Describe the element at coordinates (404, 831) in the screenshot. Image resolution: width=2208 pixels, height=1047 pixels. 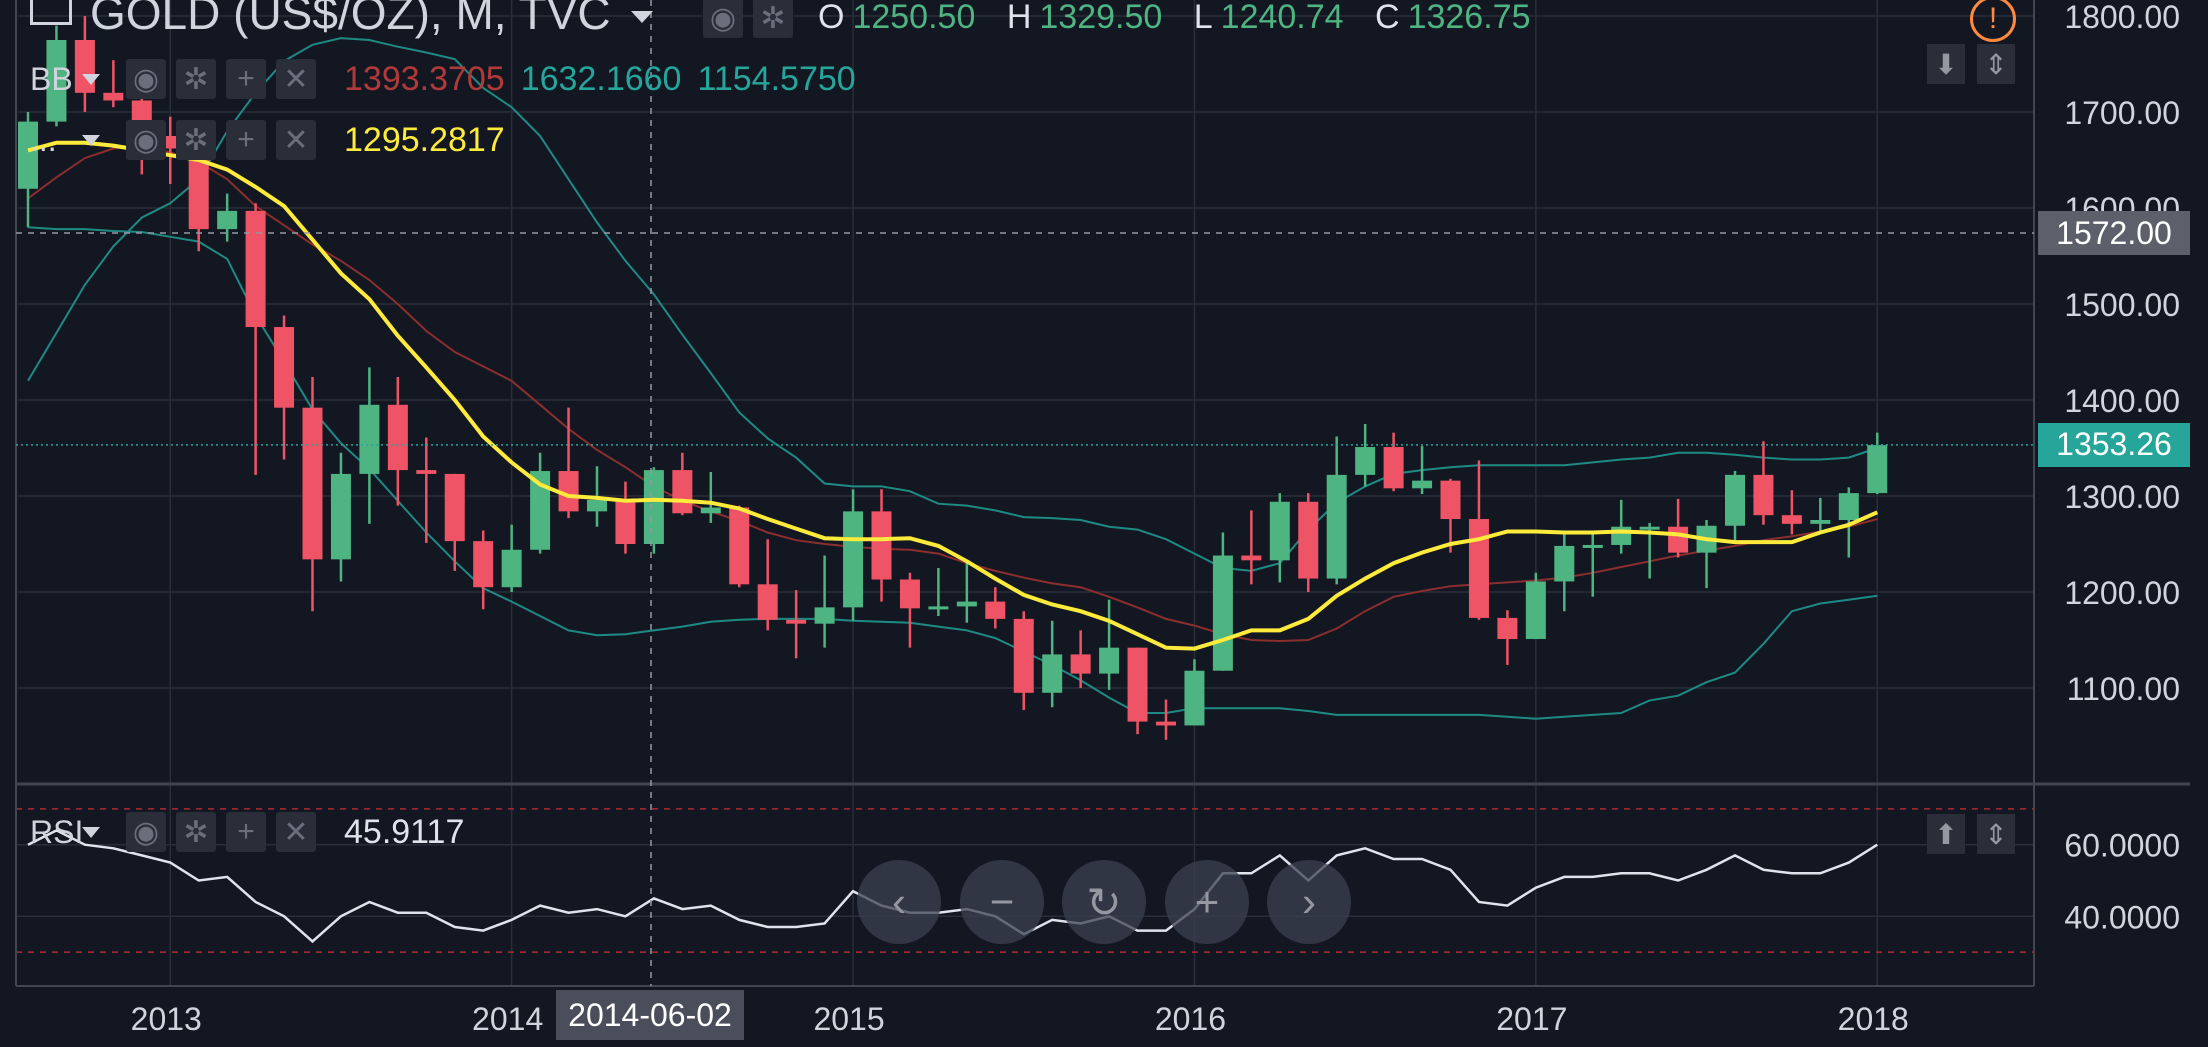
I see `rsi-value: 45.9117` at that location.